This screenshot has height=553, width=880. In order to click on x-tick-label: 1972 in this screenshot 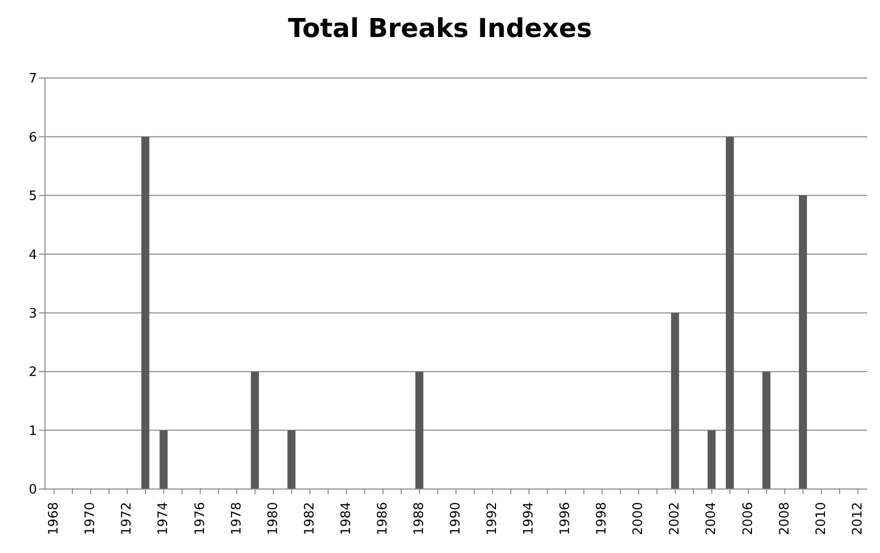, I will do `click(127, 519)`.